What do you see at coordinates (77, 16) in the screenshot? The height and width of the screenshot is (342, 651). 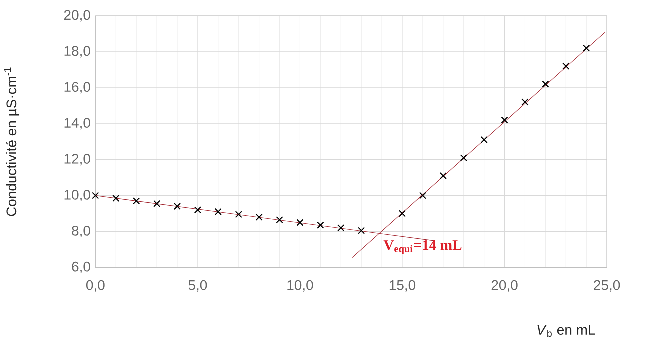 I see `y-tick-label: 20,0` at bounding box center [77, 16].